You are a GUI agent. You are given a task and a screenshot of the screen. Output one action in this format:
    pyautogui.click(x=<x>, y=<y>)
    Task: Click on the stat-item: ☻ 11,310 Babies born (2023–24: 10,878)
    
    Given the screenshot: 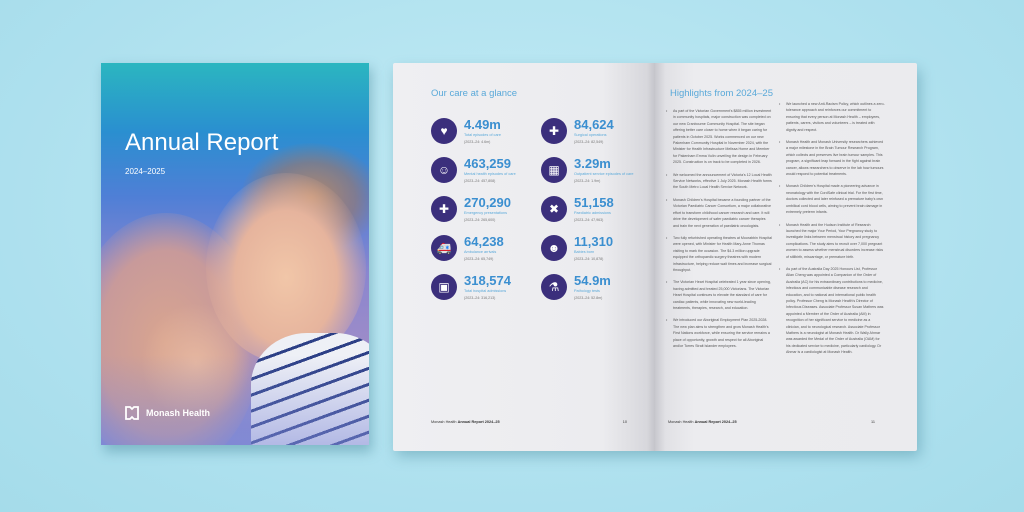 What is the action you would take?
    pyautogui.click(x=577, y=248)
    